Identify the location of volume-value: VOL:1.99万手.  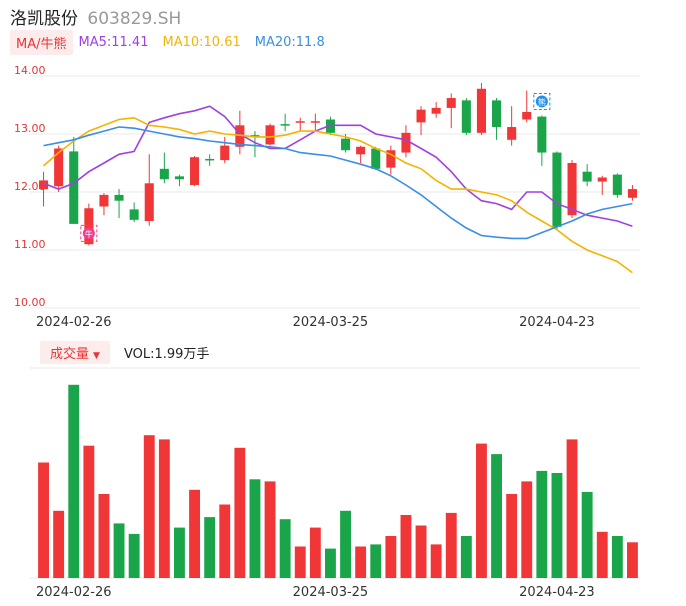
(166, 354).